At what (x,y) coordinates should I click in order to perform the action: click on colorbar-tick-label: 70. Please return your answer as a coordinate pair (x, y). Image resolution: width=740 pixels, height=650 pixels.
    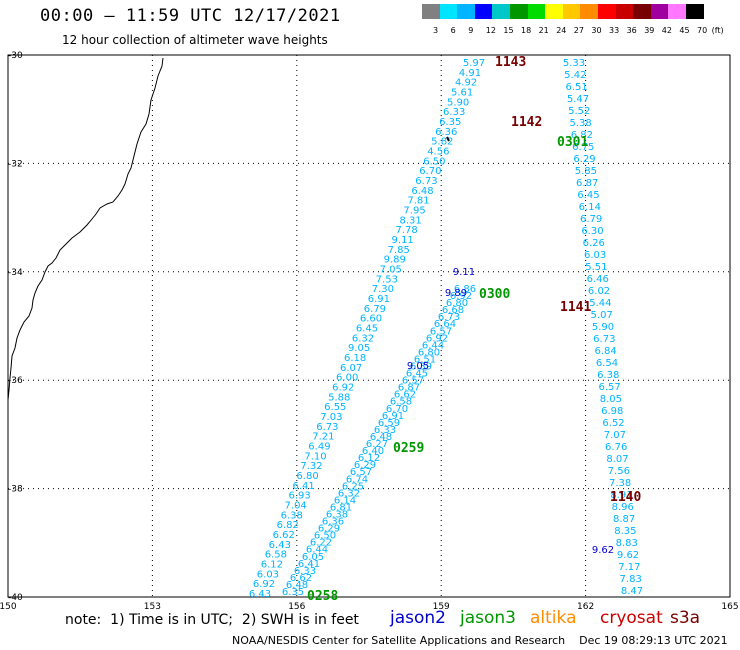
    Looking at the image, I should click on (702, 30).